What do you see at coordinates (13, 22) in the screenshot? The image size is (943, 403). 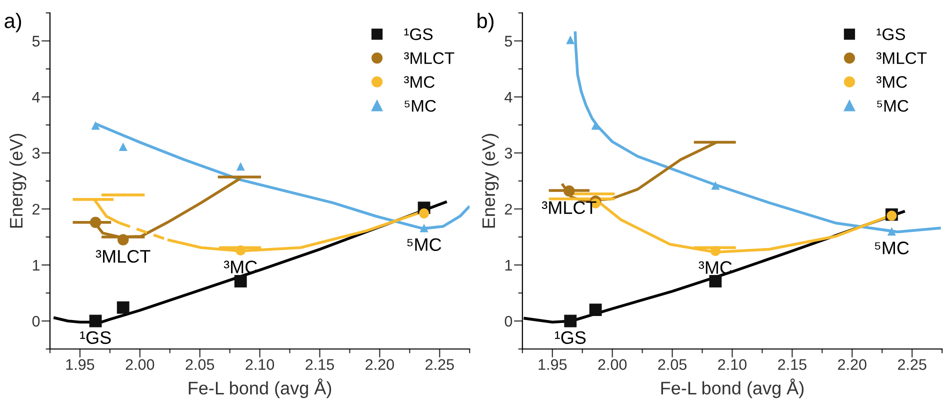 I see `chart-title: a)` at bounding box center [13, 22].